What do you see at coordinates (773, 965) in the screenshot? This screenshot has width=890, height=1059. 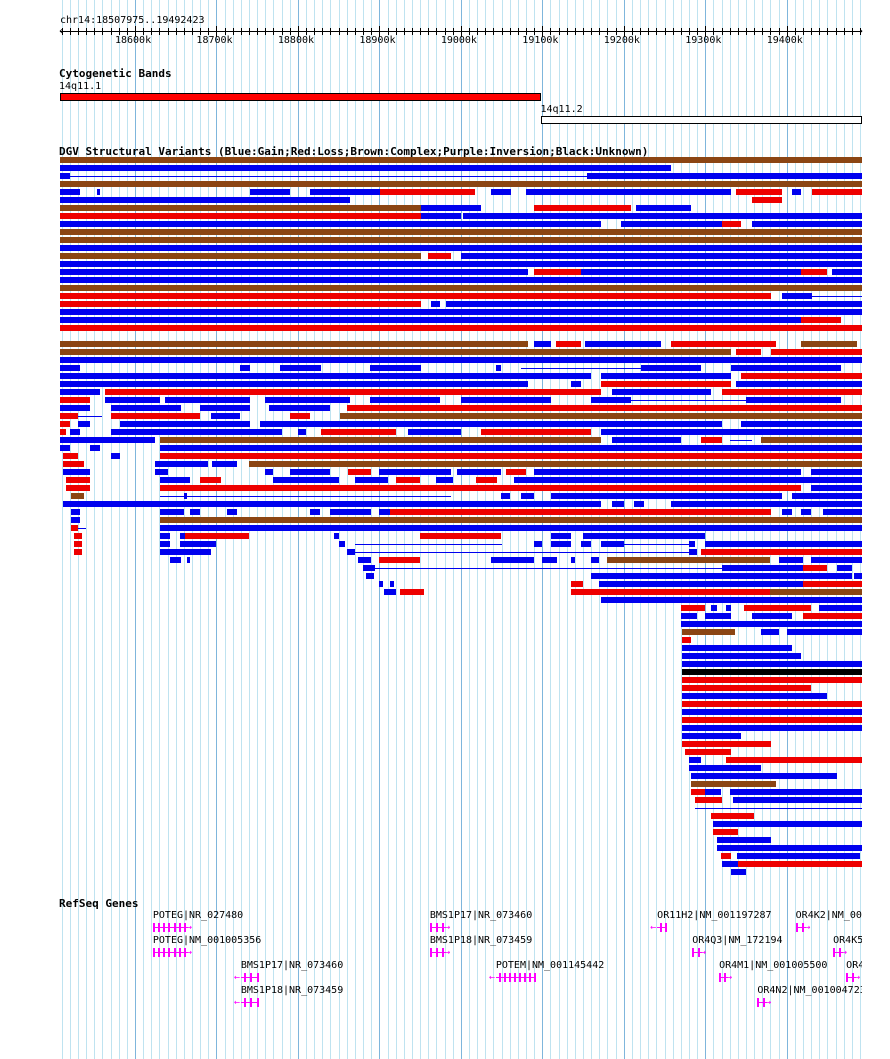 I see `gene-label: OR4M1|NM_001005500` at bounding box center [773, 965].